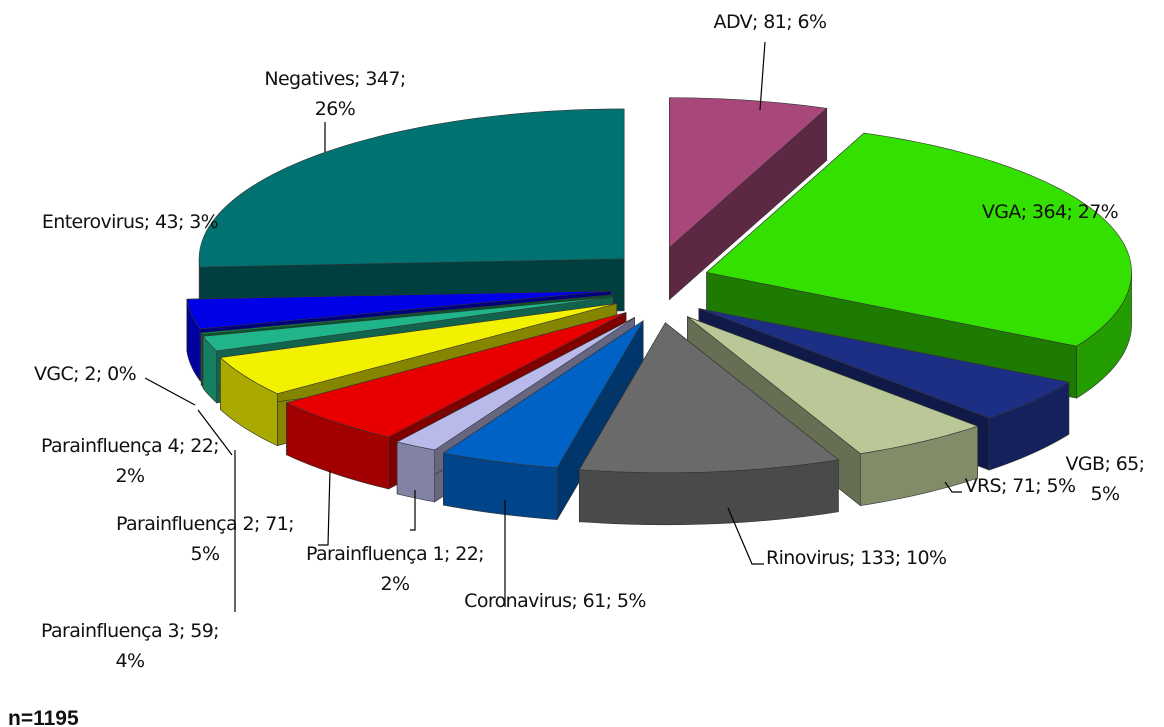 Image resolution: width=1164 pixels, height=727 pixels. What do you see at coordinates (130, 646) in the screenshot?
I see `data-label: Parainfluença 3; 59; 4%` at bounding box center [130, 646].